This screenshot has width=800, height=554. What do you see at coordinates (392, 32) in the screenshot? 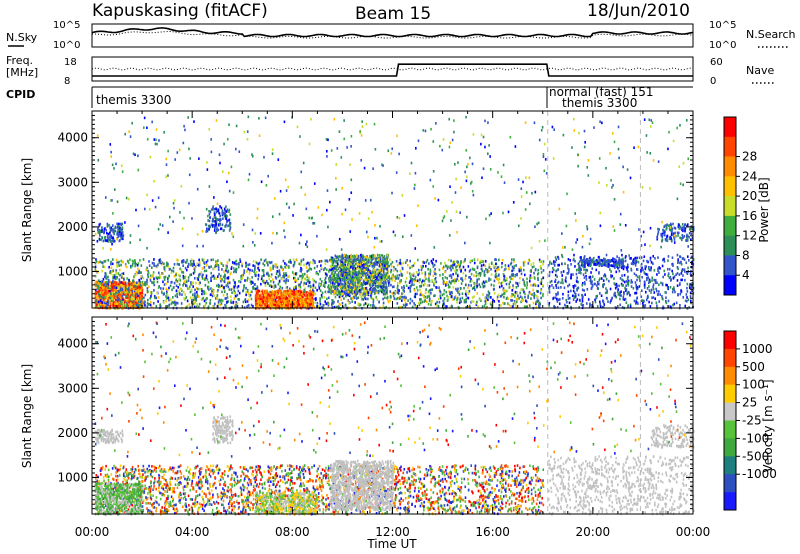
I see `nsky-trace` at bounding box center [392, 32].